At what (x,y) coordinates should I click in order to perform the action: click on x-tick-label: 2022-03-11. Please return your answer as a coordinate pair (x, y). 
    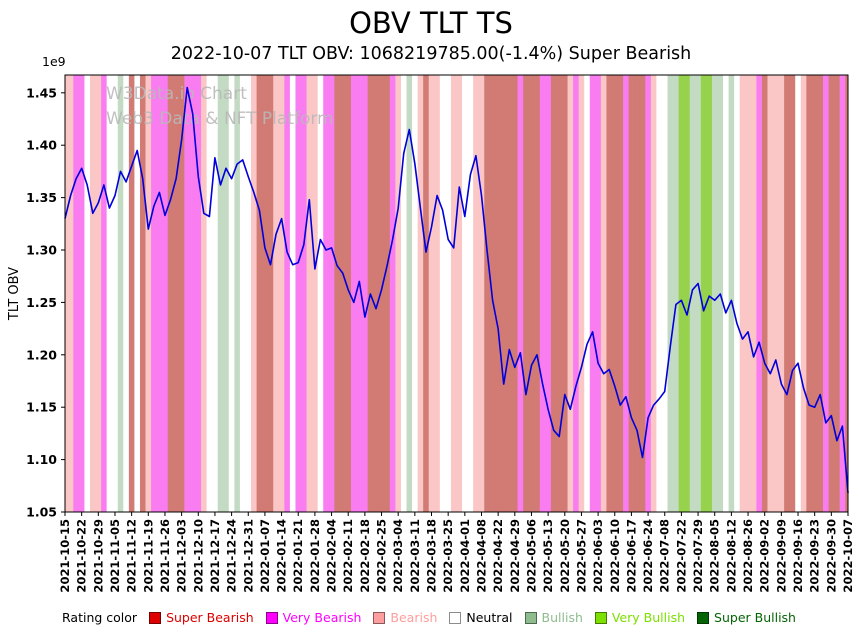
    Looking at the image, I should click on (415, 556).